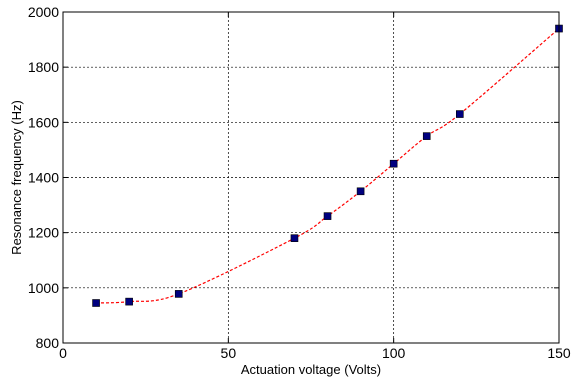  What do you see at coordinates (43, 233) in the screenshot?
I see `y-tick-label: 1200` at bounding box center [43, 233].